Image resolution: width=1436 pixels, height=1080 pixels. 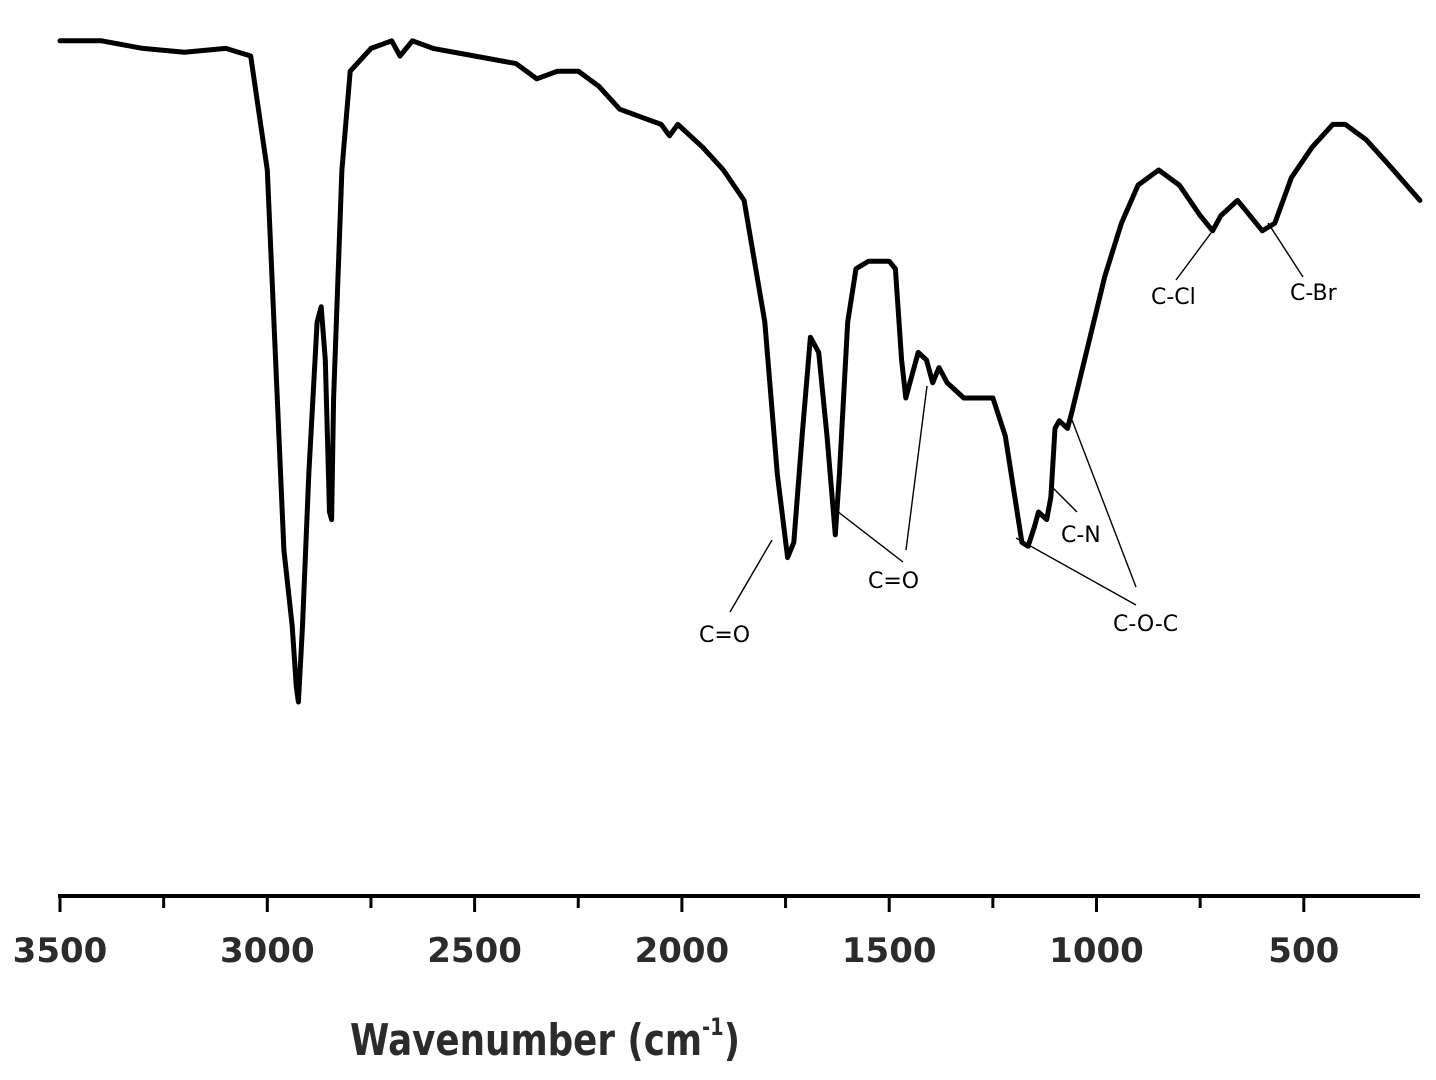 What do you see at coordinates (732, 1040) in the screenshot?
I see `x-axis-label-close: )` at bounding box center [732, 1040].